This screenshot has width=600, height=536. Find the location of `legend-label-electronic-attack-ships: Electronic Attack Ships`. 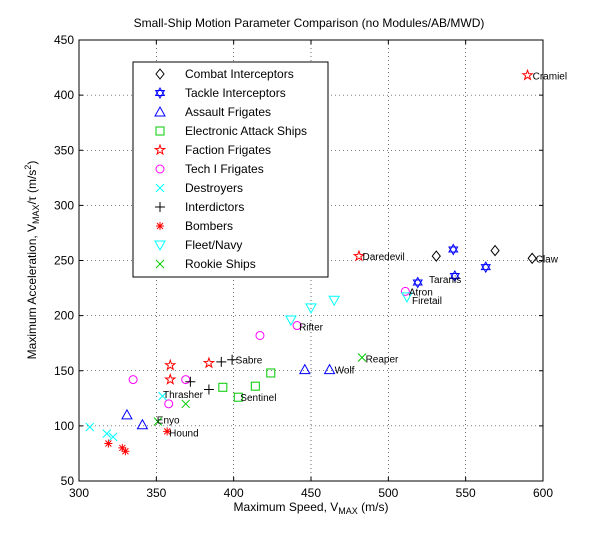

legend-label-electronic-attack-ships: Electronic Attack Ships is located at coordinates (246, 131).